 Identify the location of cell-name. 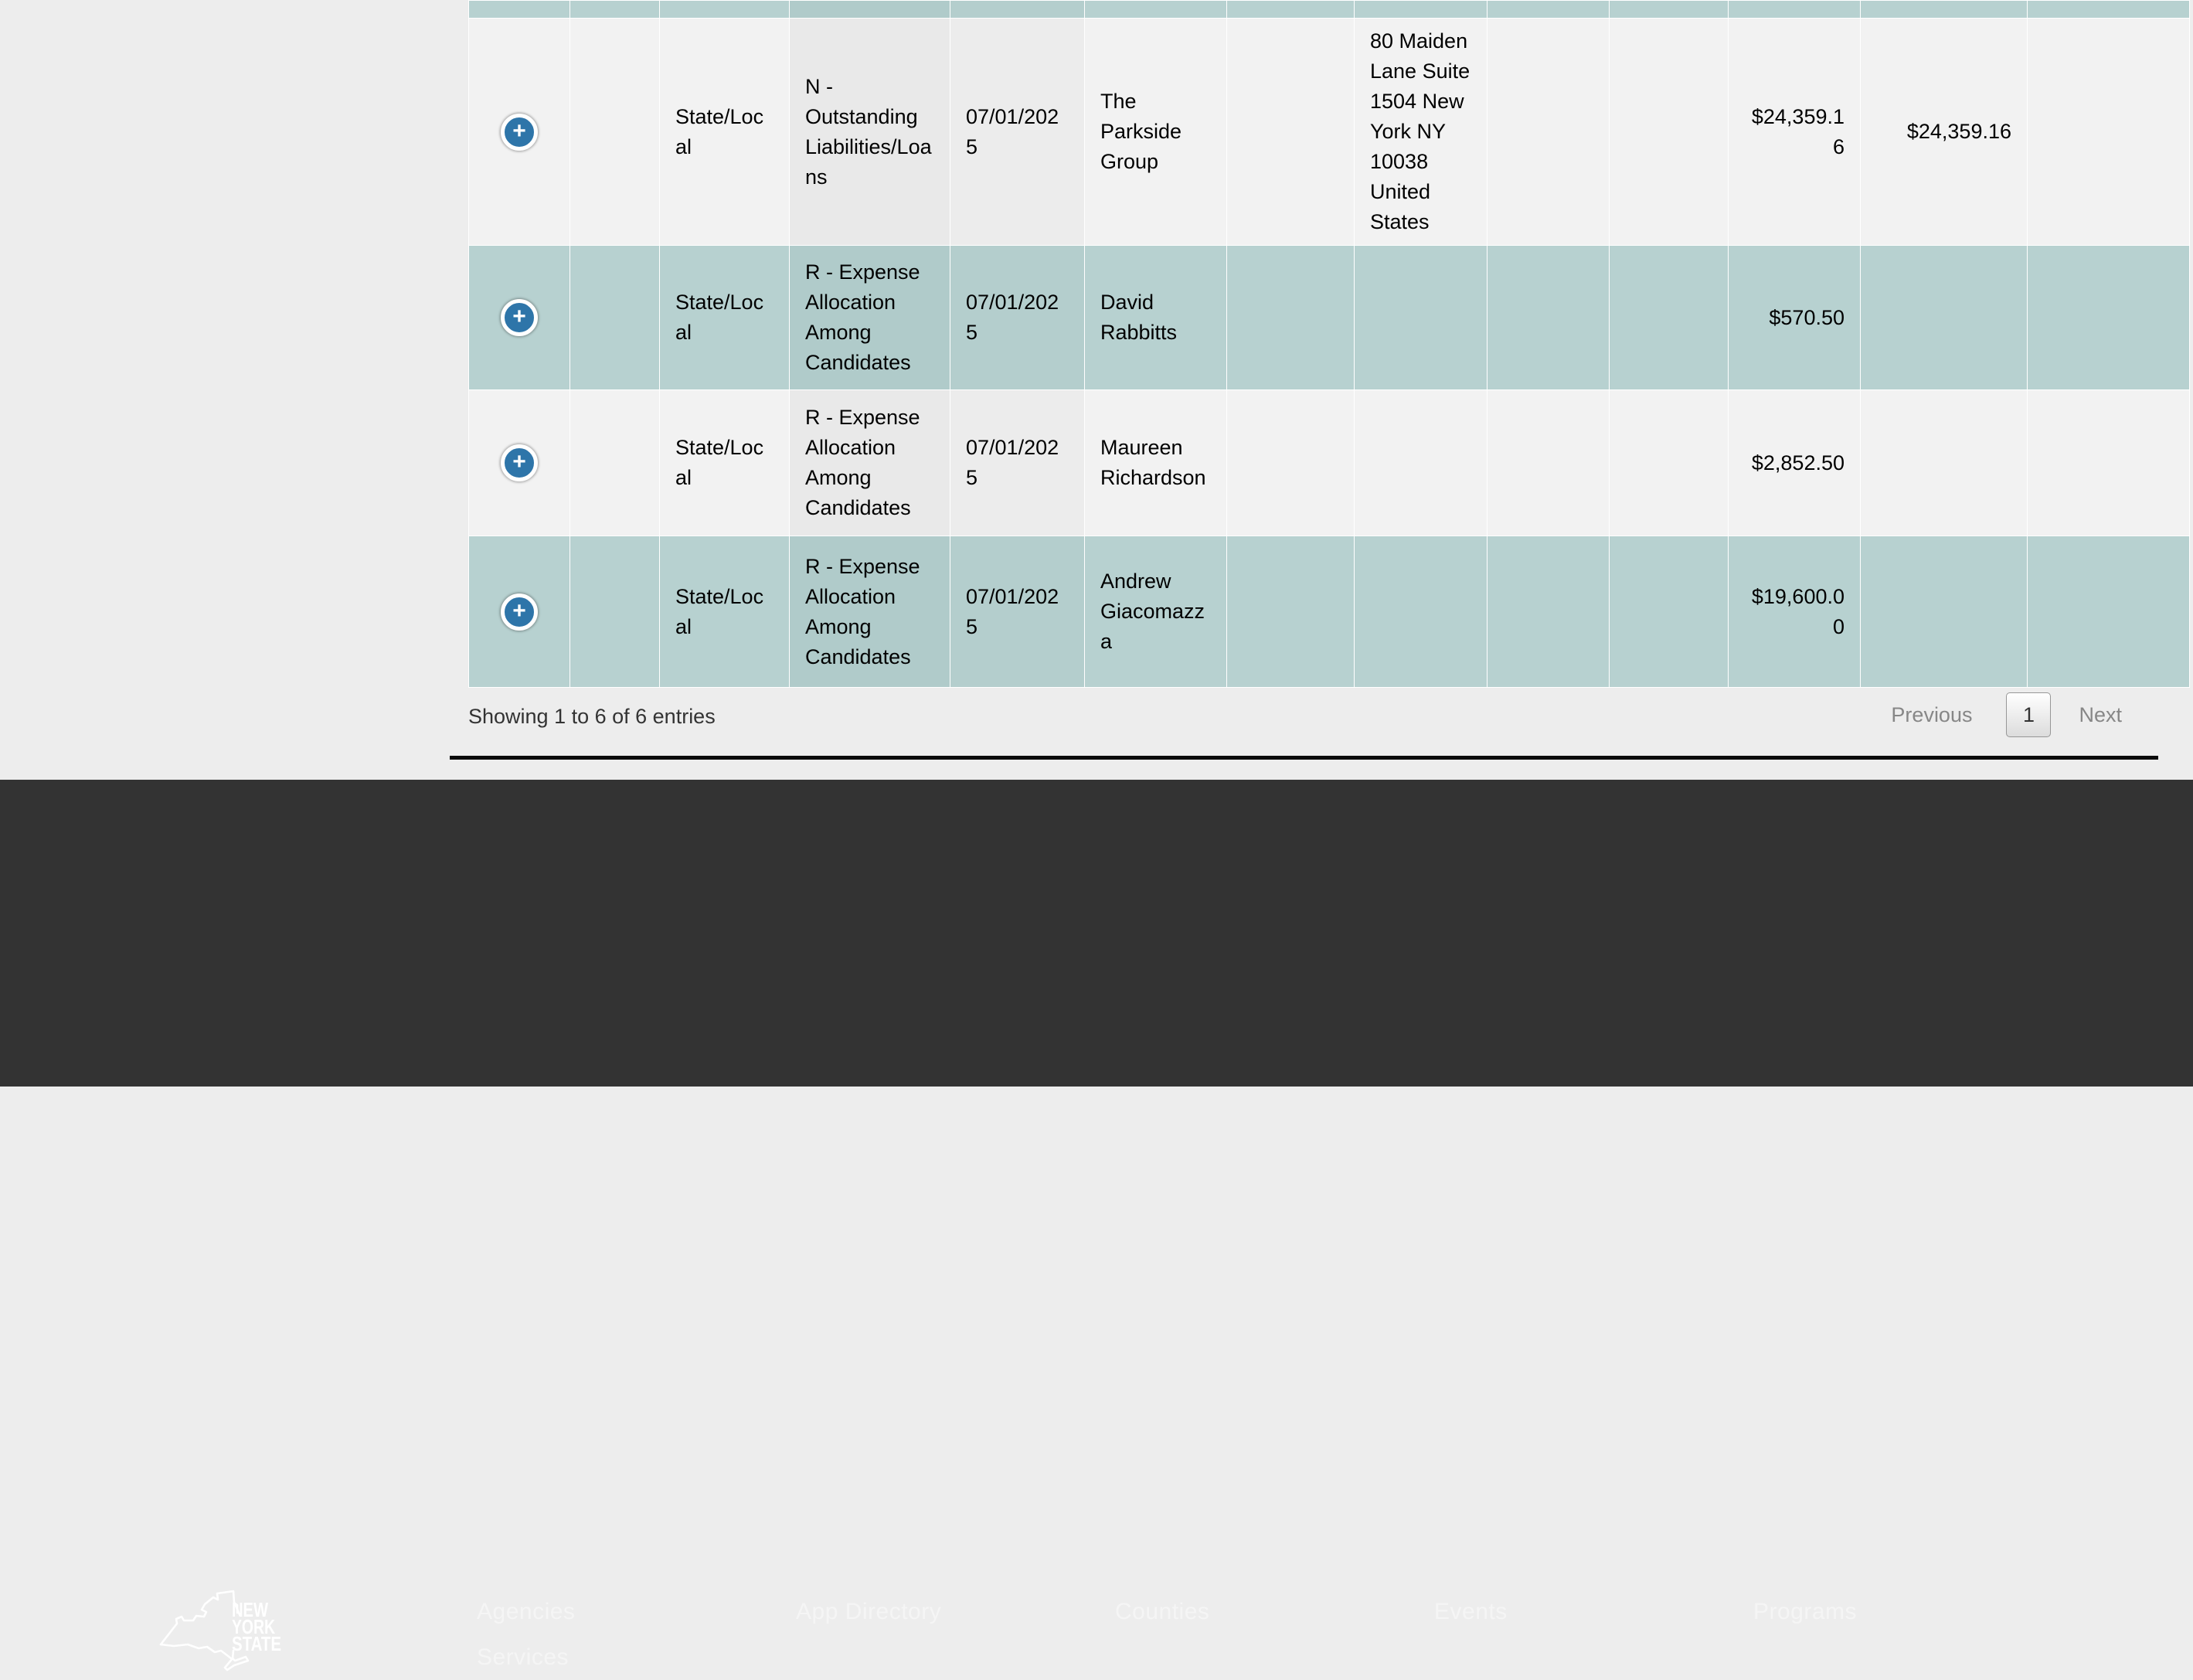
(1155, 9).